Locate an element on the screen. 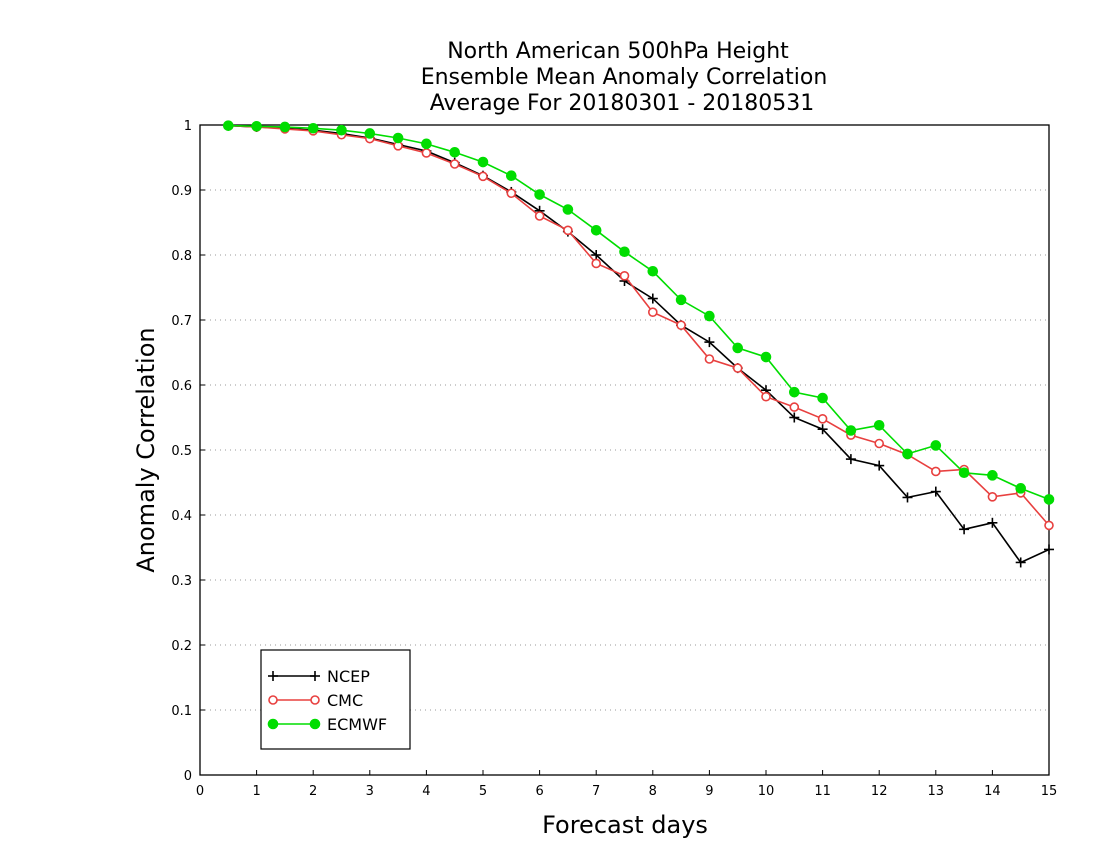  legend-item-ecmwf: ECMWF is located at coordinates (327, 724).